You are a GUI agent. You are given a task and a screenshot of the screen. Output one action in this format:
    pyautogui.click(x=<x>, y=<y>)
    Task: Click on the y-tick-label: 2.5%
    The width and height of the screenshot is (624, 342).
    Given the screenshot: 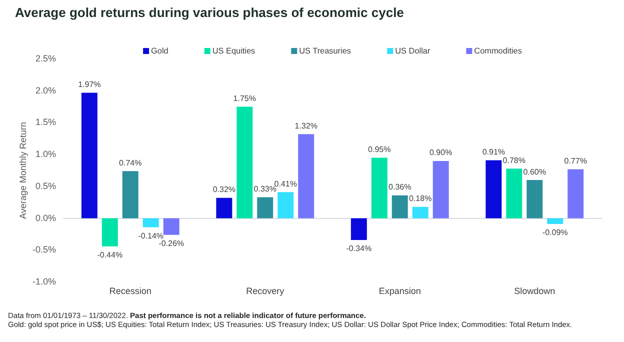 What is the action you would take?
    pyautogui.click(x=45, y=58)
    